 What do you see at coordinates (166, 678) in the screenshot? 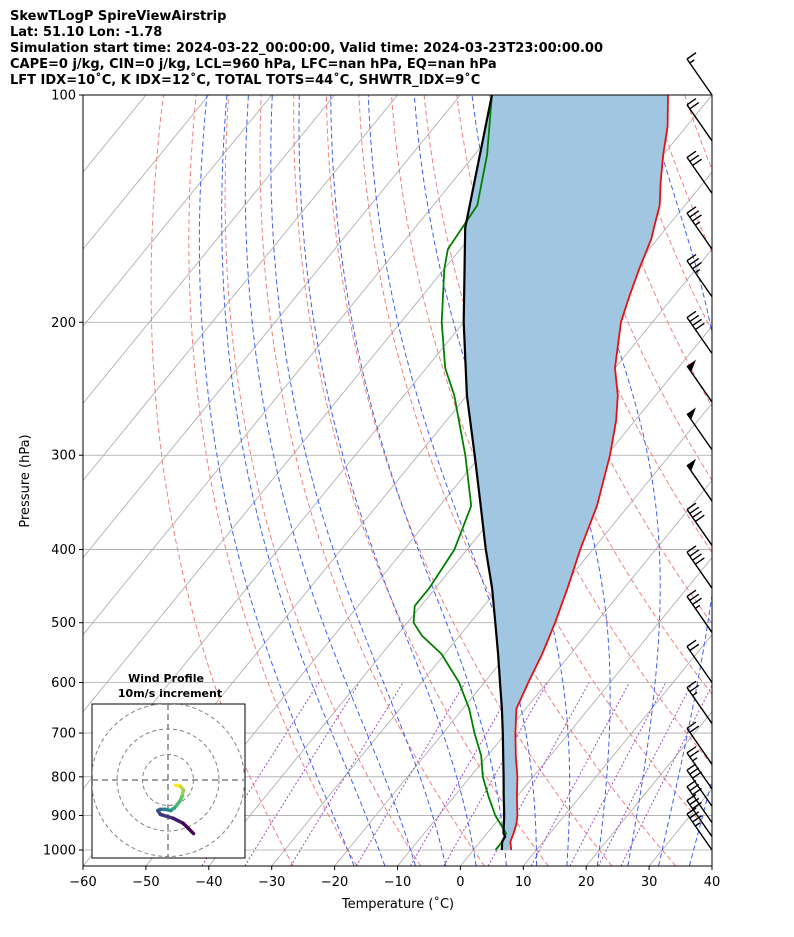
I see `hodograph-title: Wind Profile` at bounding box center [166, 678].